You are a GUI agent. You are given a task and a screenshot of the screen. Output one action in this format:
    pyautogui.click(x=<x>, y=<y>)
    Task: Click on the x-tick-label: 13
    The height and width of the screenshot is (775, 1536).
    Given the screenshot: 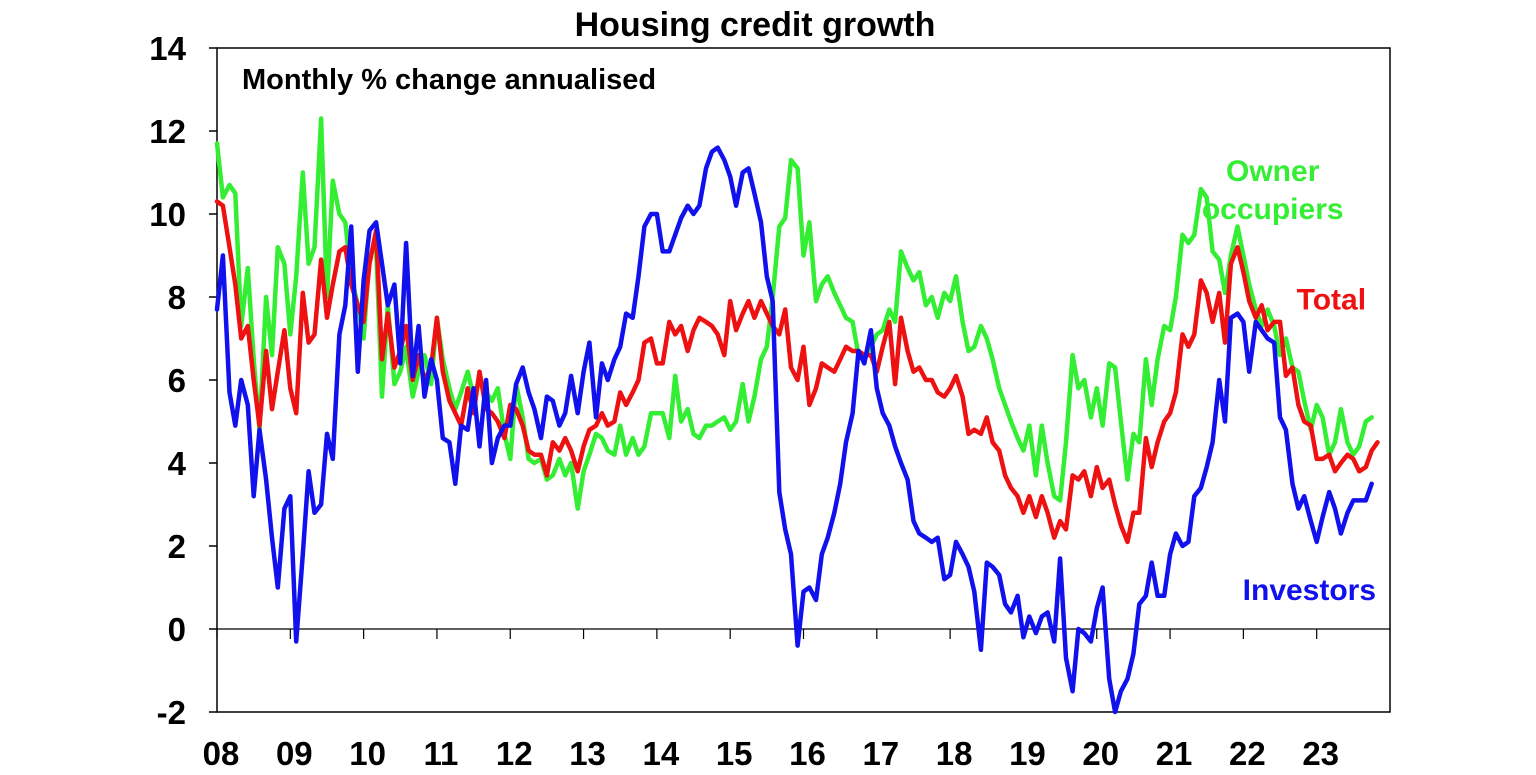 What is the action you would take?
    pyautogui.click(x=587, y=753)
    